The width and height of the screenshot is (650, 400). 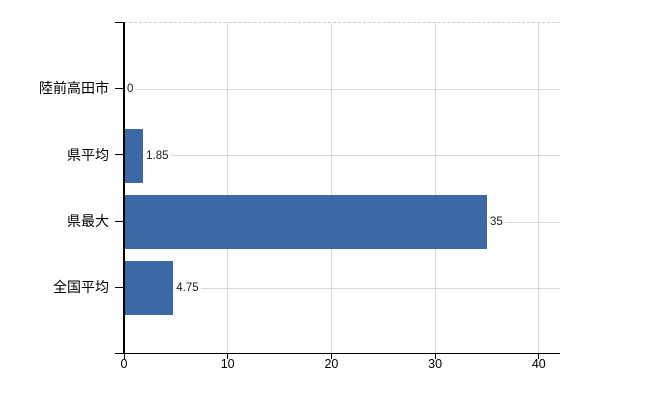 What do you see at coordinates (496, 222) in the screenshot?
I see `value-label: 35` at bounding box center [496, 222].